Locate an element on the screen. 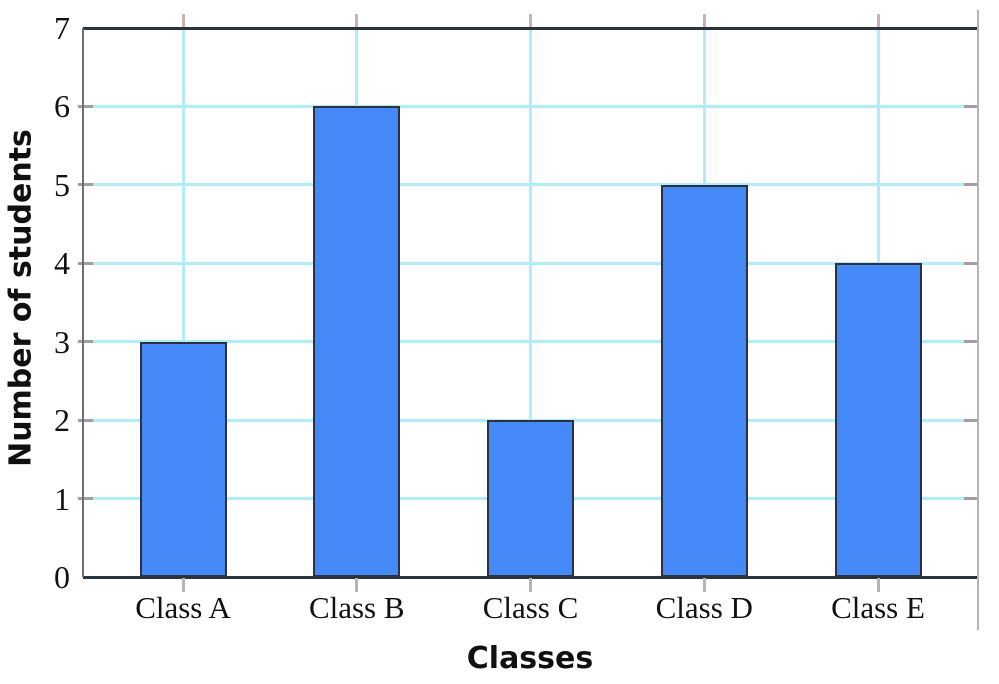 The height and width of the screenshot is (684, 999). tick-bottom-class-a is located at coordinates (183, 585).